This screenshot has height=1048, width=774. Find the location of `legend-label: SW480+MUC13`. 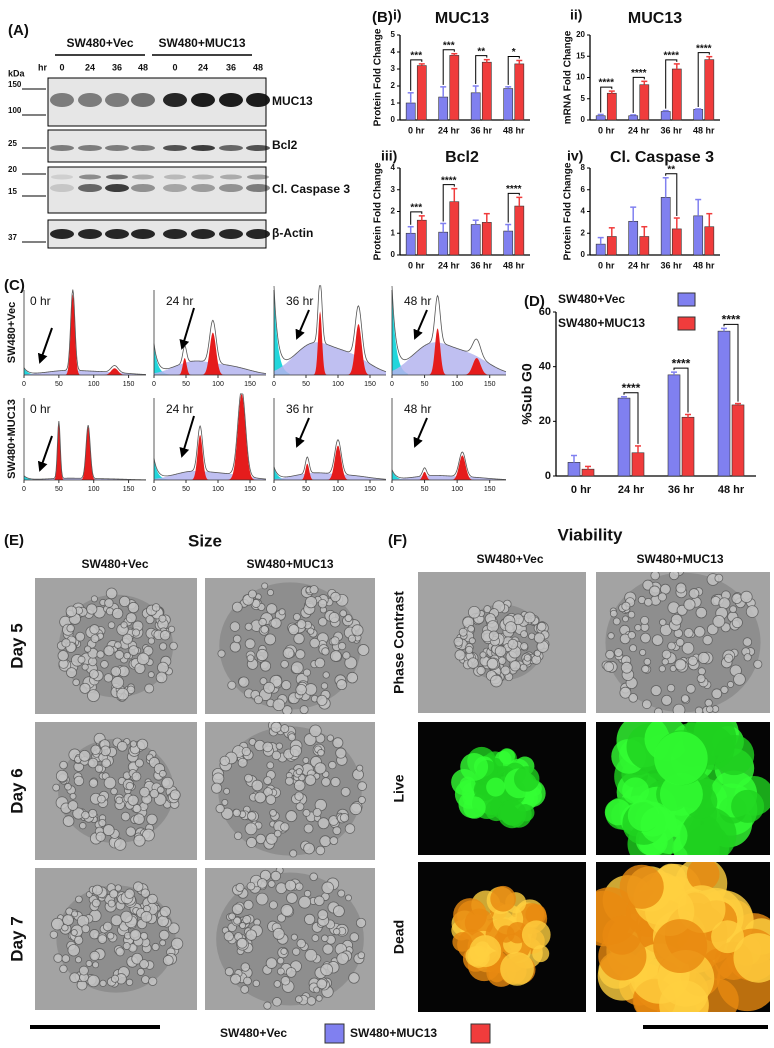

legend-label: SW480+MUC13 is located at coordinates (601, 323).